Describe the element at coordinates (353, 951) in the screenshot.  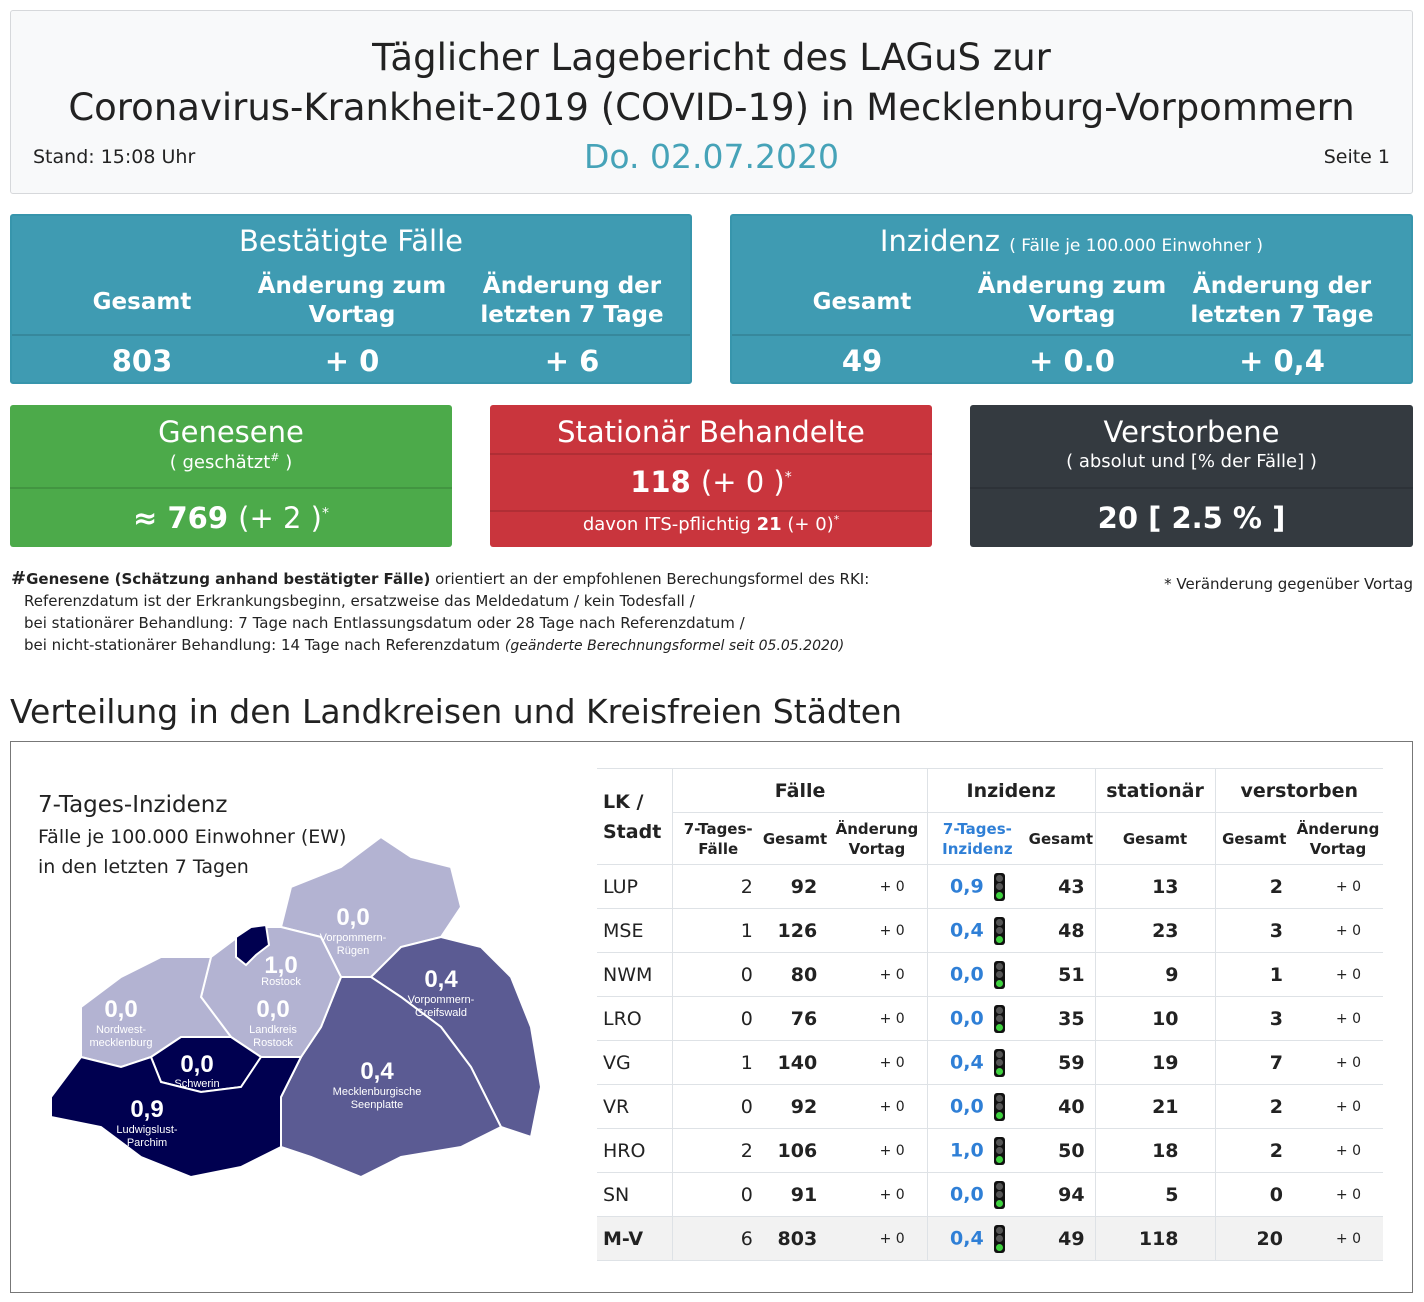
I see `map-label-vr-2: Rügen` at that location.